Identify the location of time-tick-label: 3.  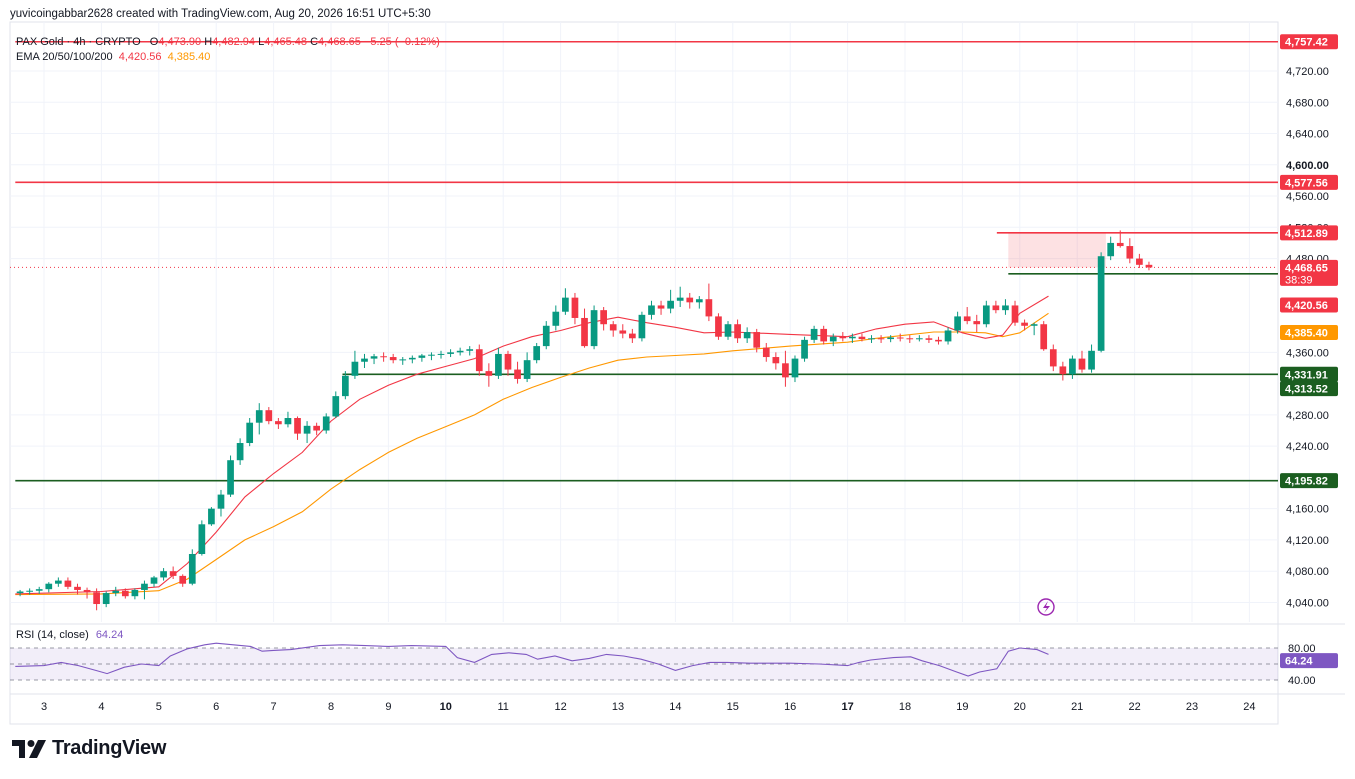
(44, 707).